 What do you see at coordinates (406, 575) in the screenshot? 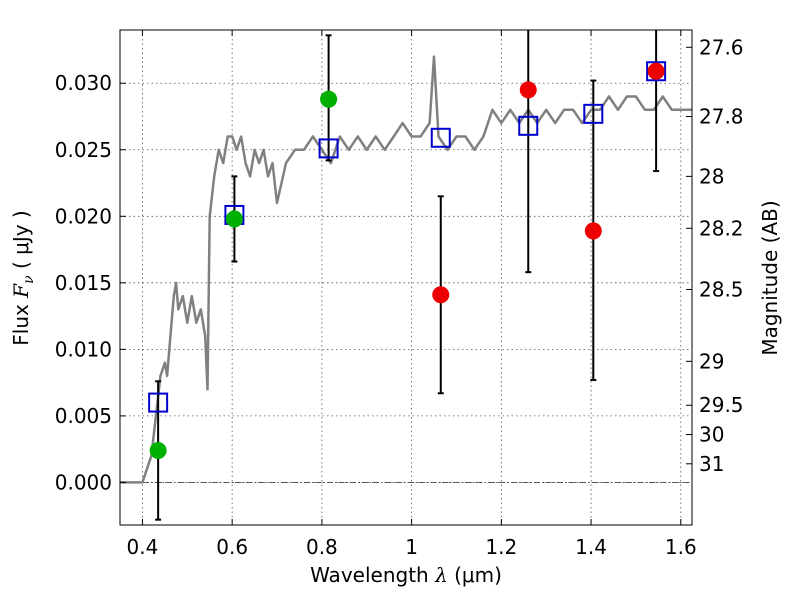
I see `x-axis-title: Wavelength λ (μm)` at bounding box center [406, 575].